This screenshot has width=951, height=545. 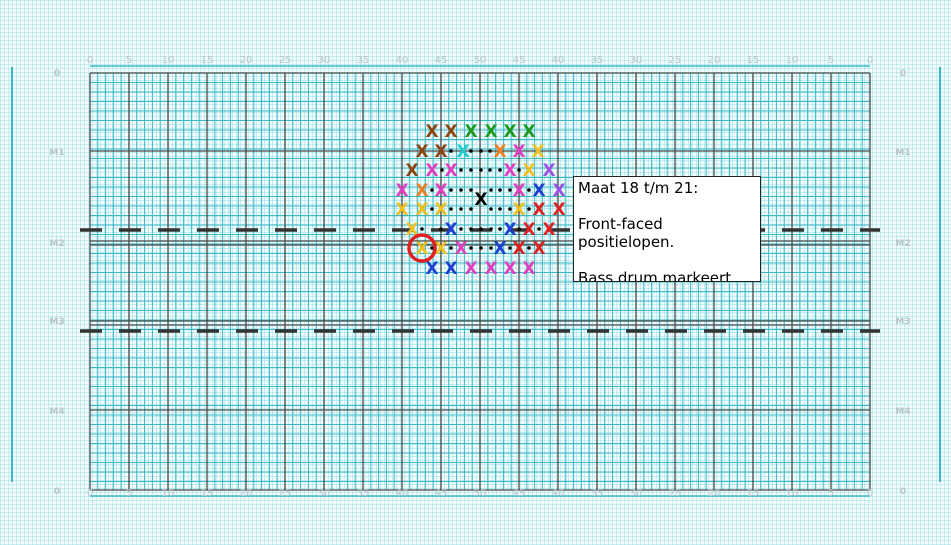 What do you see at coordinates (56, 244) in the screenshot?
I see `row-label-left: M2` at bounding box center [56, 244].